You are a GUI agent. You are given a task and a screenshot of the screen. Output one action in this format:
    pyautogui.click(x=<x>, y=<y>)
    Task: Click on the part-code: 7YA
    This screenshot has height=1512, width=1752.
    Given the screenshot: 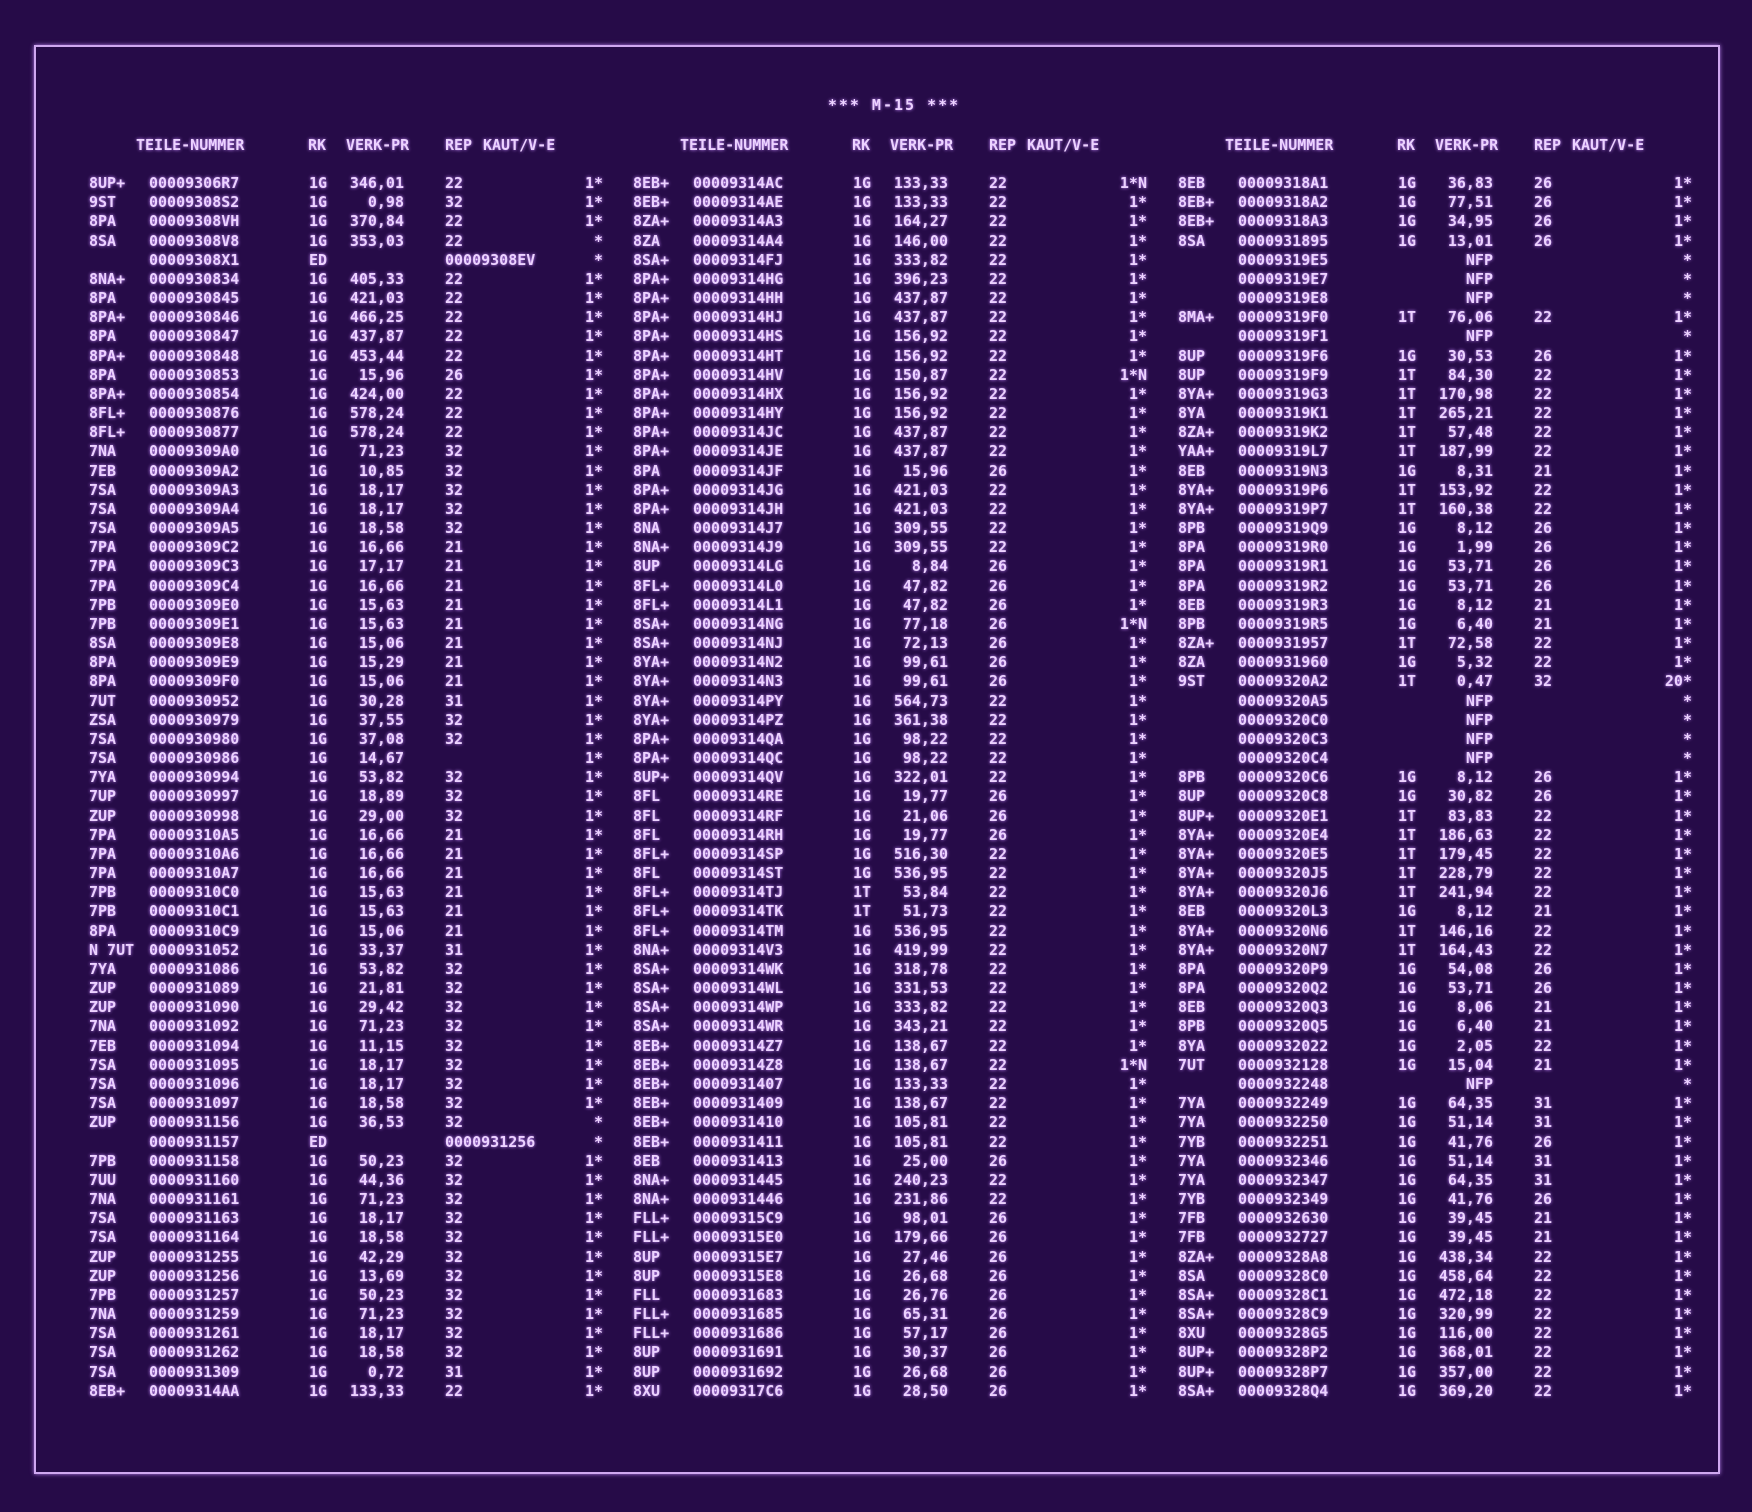 What is the action you would take?
    pyautogui.click(x=1192, y=1179)
    